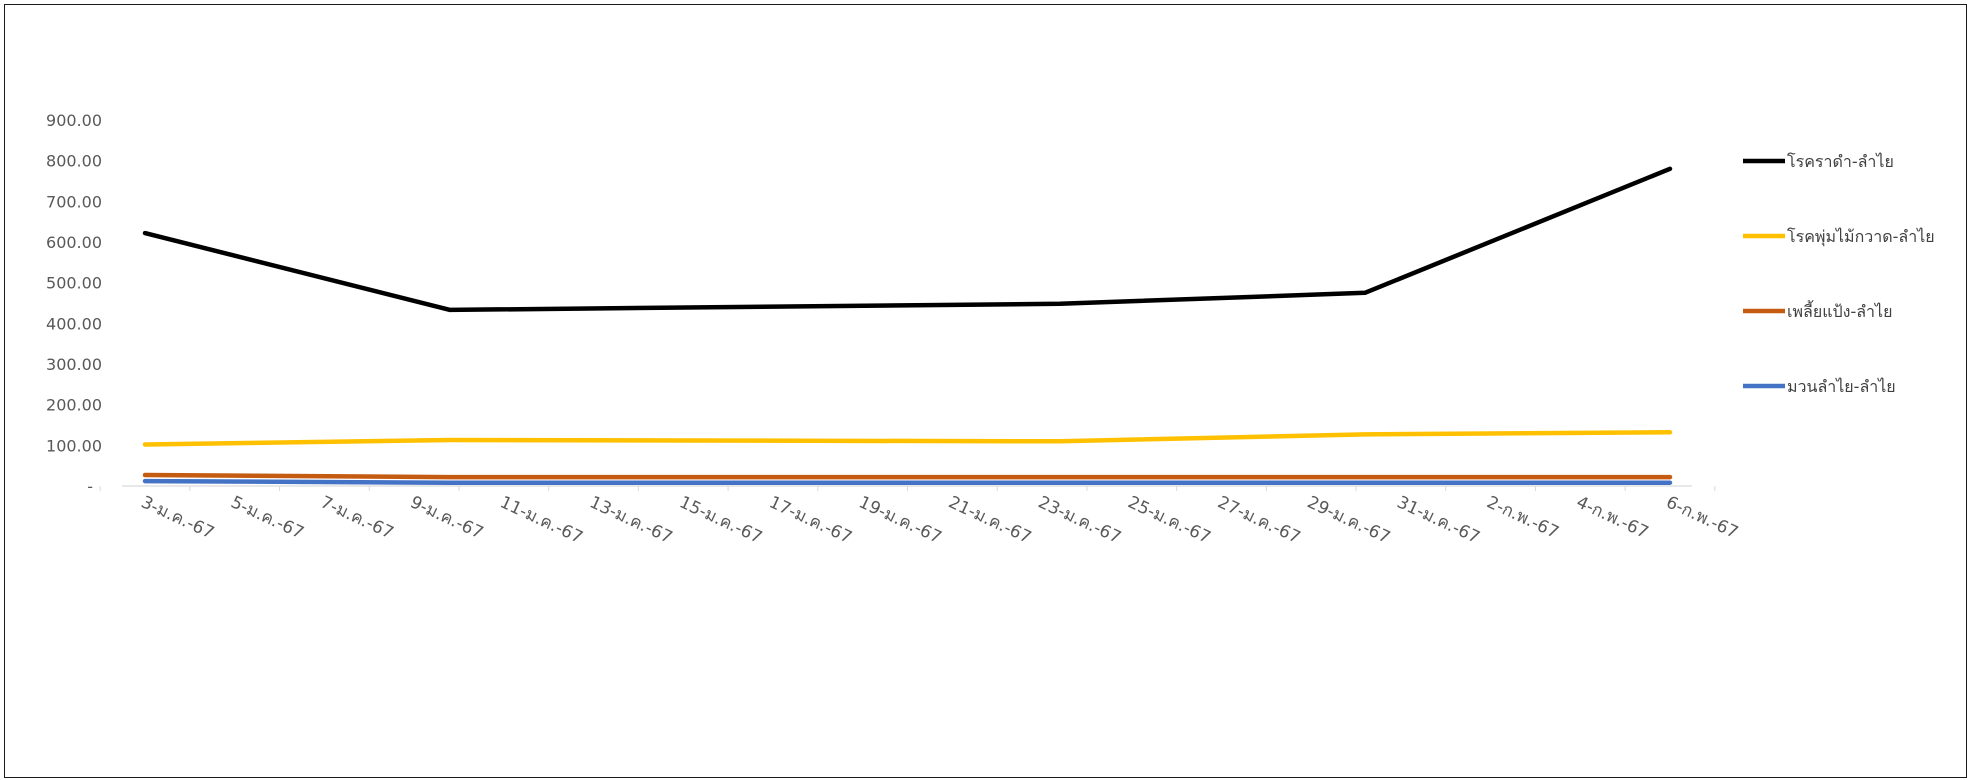 The height and width of the screenshot is (780, 1971). I want to click on legend-label: เพลี้ยแป้ง-ลำไย, so click(1839, 310).